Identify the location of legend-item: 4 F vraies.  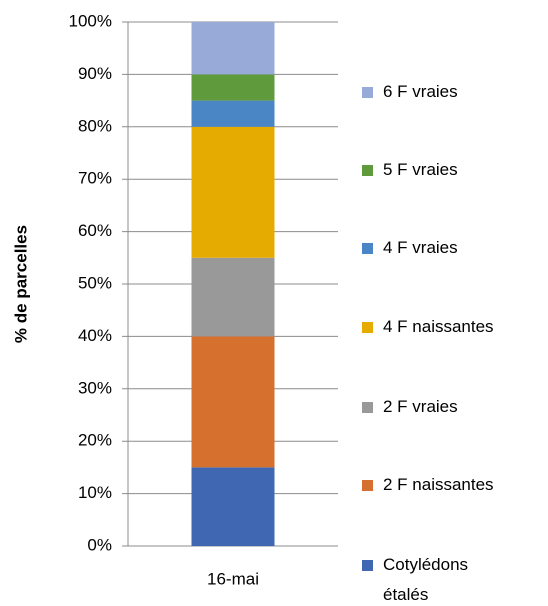
(452, 248).